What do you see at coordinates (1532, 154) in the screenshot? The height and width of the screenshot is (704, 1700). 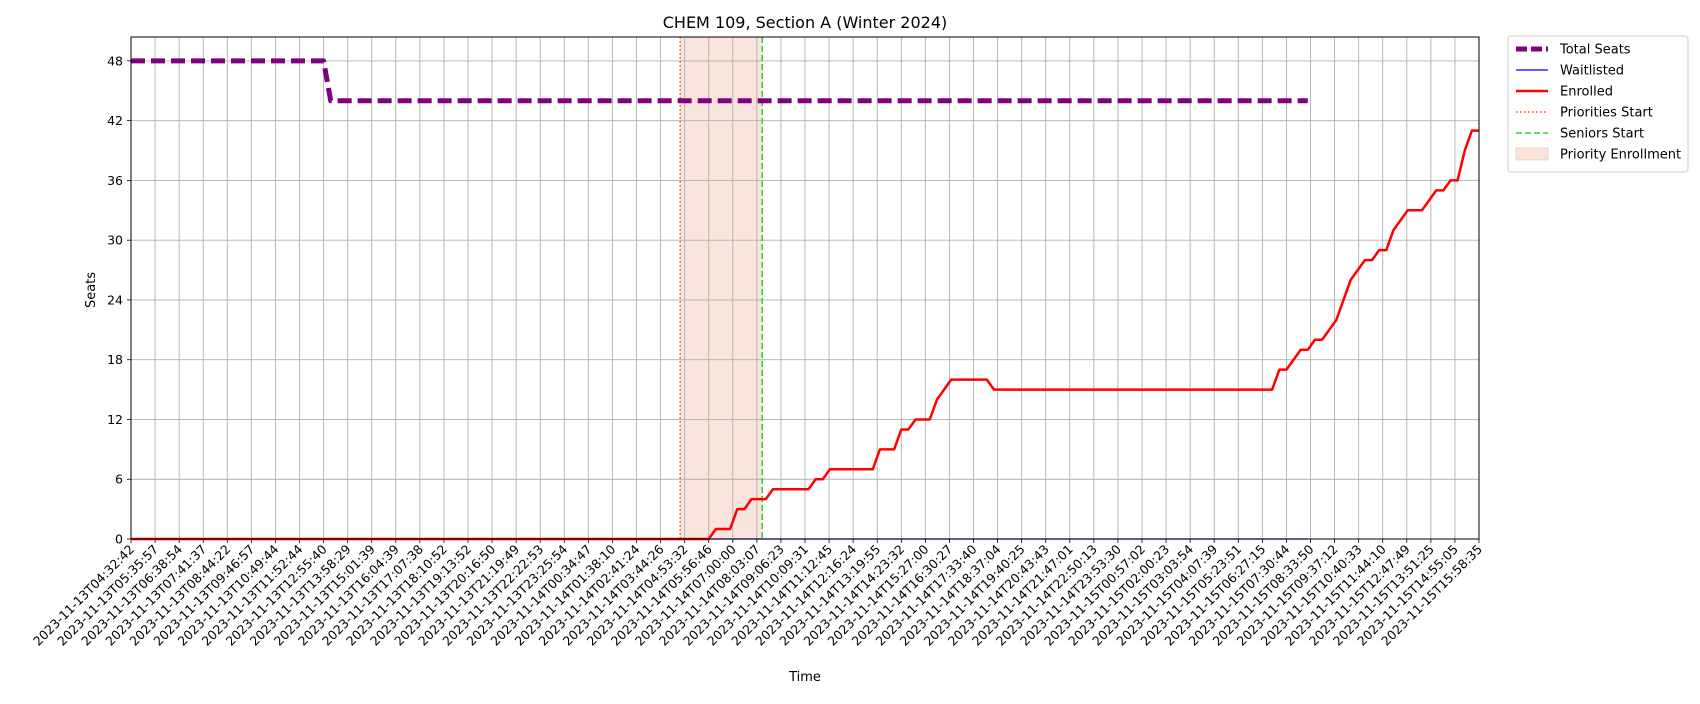 I see `priority-enrollment-legend-swatch` at bounding box center [1532, 154].